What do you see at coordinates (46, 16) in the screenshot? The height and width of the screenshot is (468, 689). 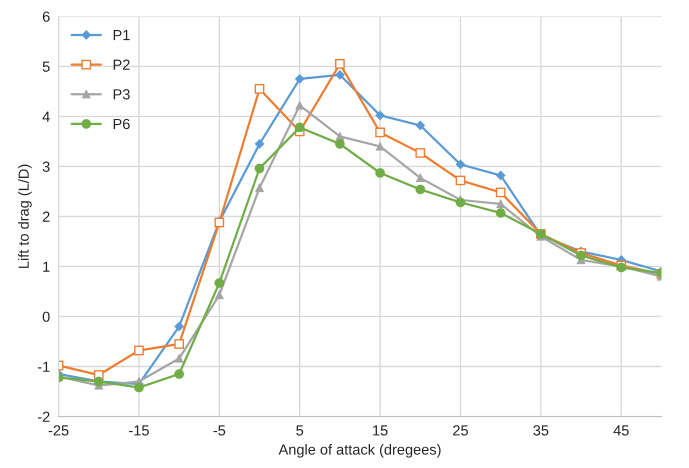 I see `y-tick-label: 6` at bounding box center [46, 16].